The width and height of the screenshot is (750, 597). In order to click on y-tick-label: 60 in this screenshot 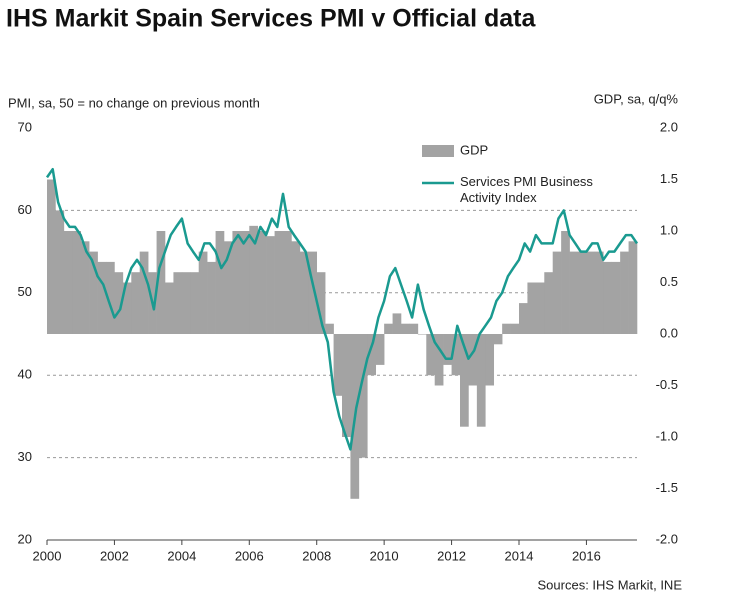, I will do `click(25, 209)`.